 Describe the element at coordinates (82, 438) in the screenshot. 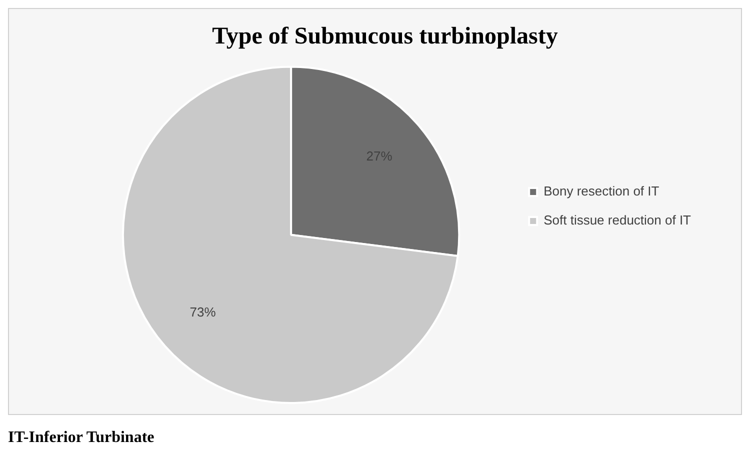

I see `text: IT-Inferior Turbinate` at that location.